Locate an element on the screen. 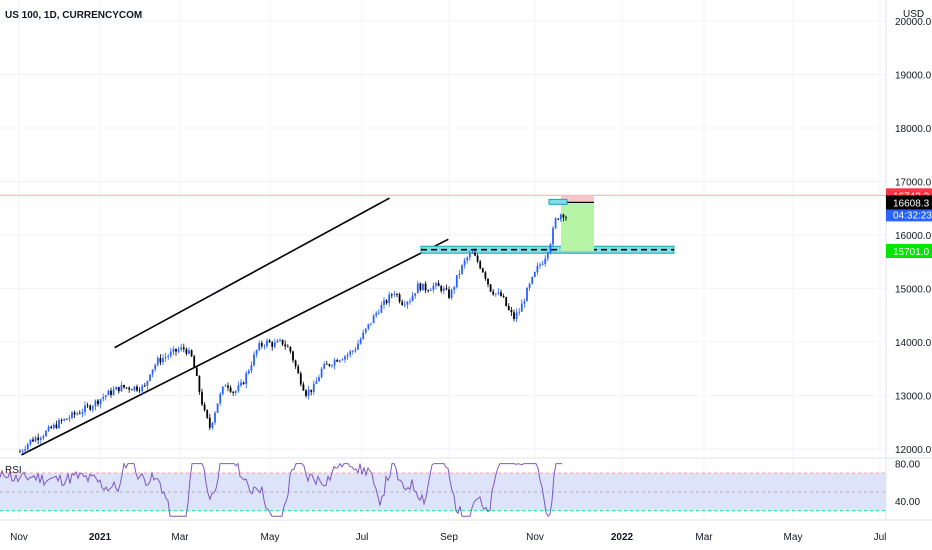 The height and width of the screenshot is (550, 932). y-tick-label: 15000.0 is located at coordinates (913, 290).